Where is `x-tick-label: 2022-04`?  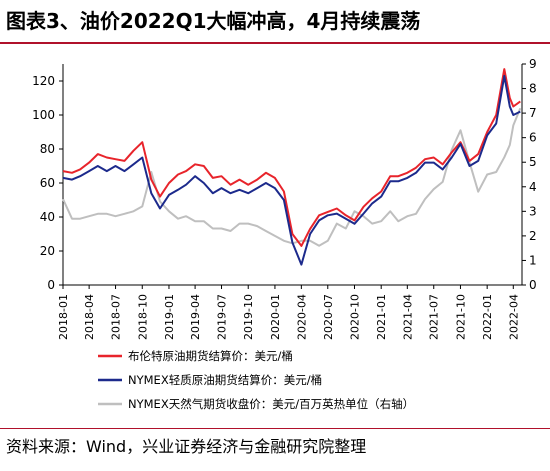
x-tick-label: 2022-04 is located at coordinates (513, 317).